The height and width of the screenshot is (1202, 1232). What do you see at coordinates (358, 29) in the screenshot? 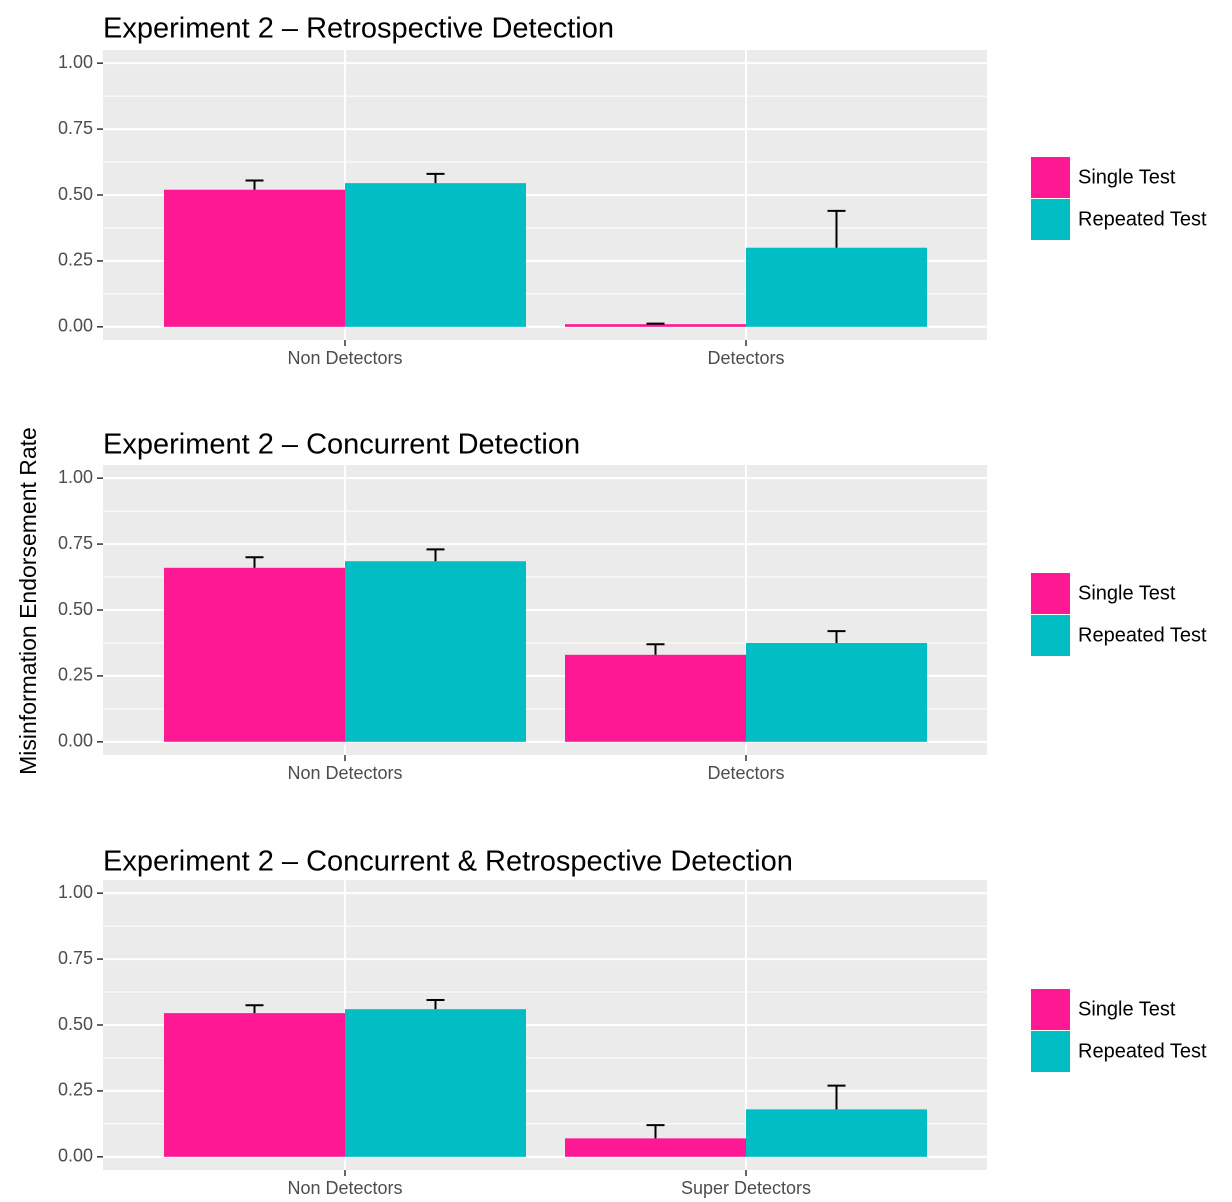
I see `chart-title: Experiment 2 – Retrospective Detection` at bounding box center [358, 29].